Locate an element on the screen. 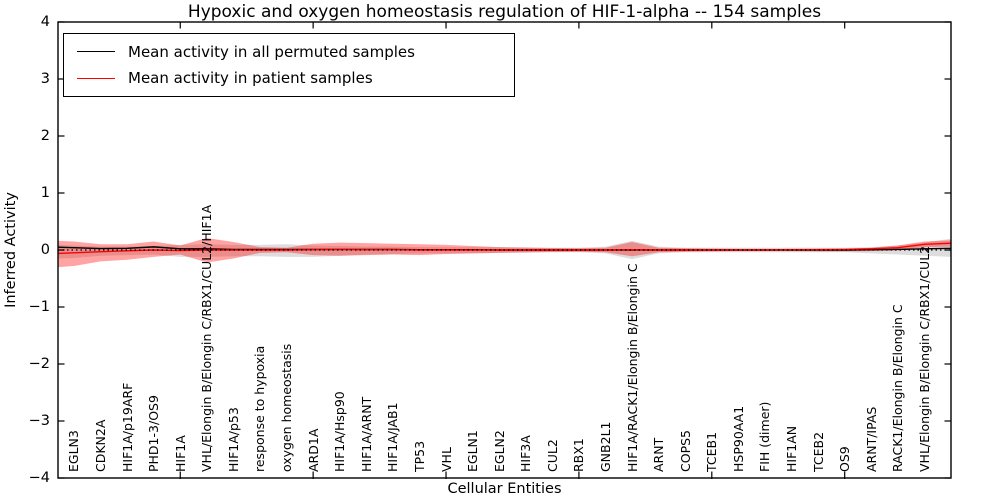 The height and width of the screenshot is (500, 1000). x-category-label: ARNT is located at coordinates (659, 454).